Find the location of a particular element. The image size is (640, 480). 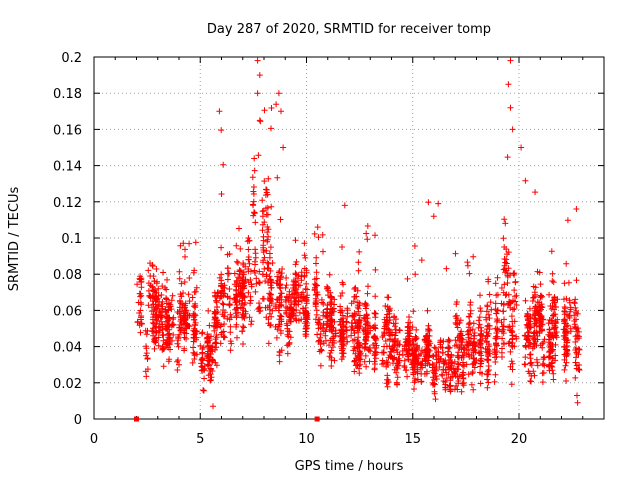

x-tick-label: 20 is located at coordinates (519, 439).